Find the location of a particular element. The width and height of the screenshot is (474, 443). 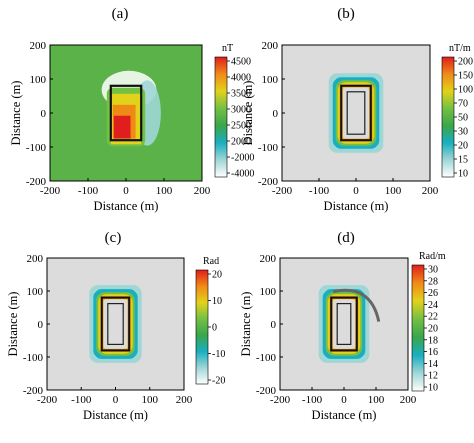

anomaly-high is located at coordinates (122, 127).